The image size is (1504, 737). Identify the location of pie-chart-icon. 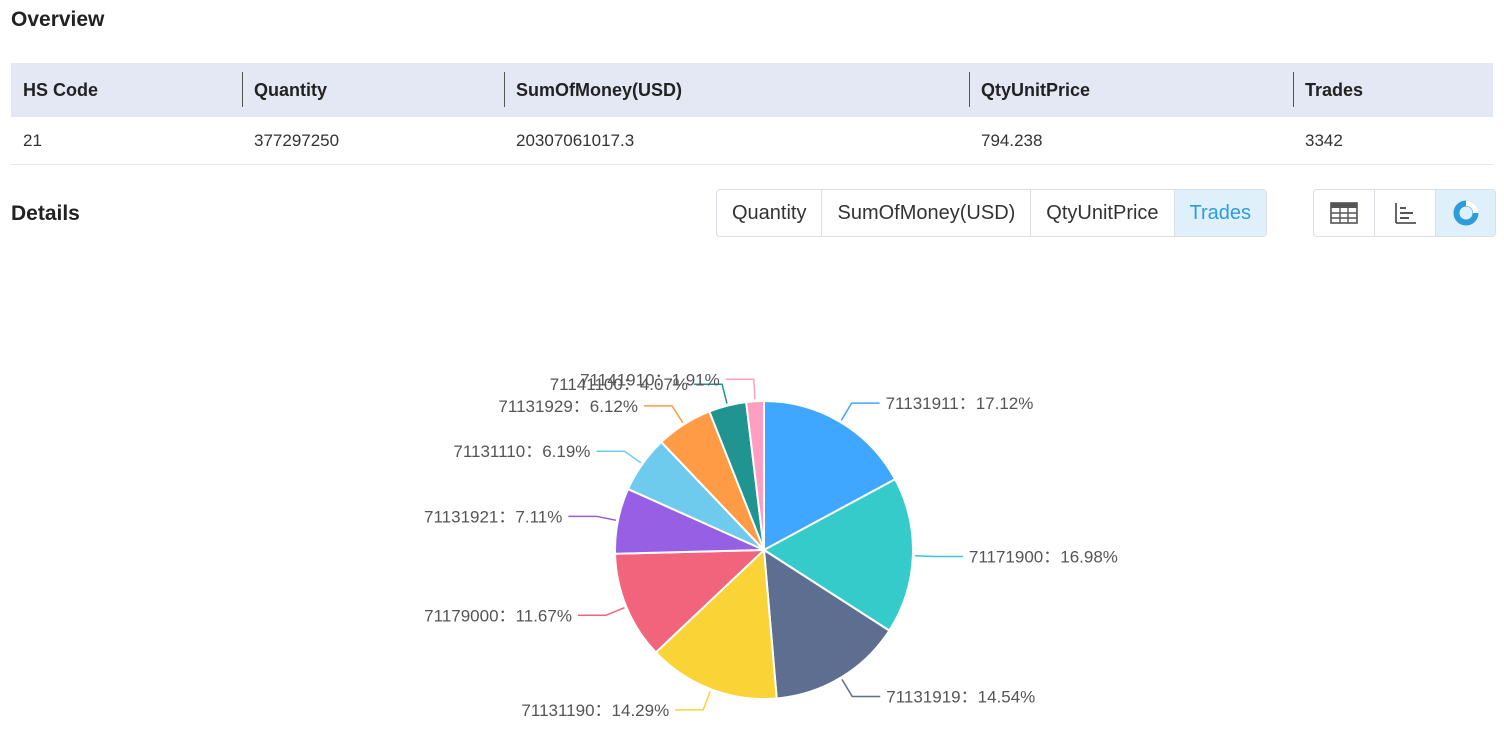
(1465, 213).